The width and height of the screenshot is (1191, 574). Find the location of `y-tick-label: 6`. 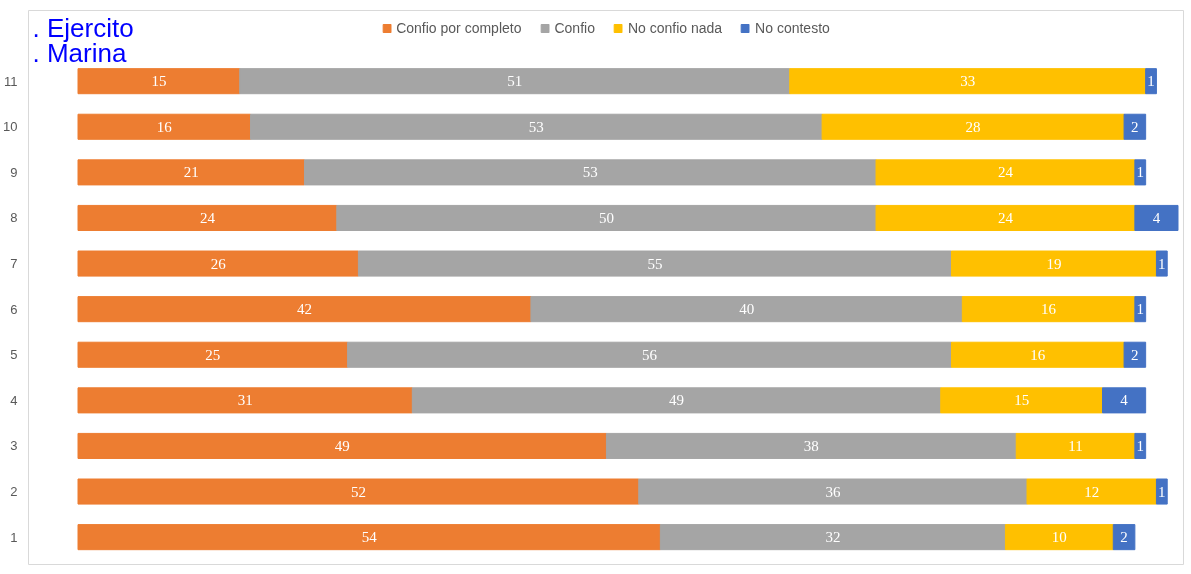

y-tick-label: 6 is located at coordinates (14, 309).